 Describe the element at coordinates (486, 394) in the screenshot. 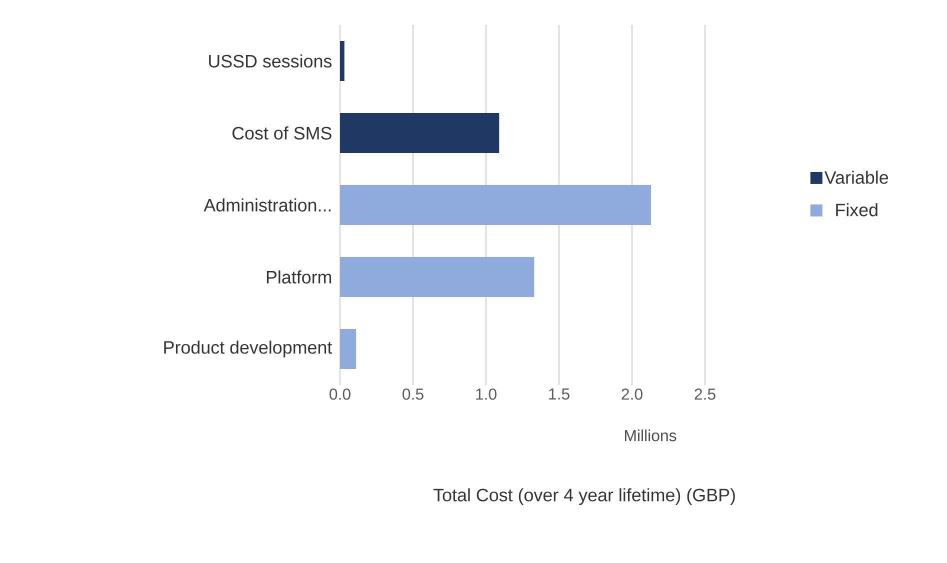

I see `x-tick-label: 1.0` at that location.